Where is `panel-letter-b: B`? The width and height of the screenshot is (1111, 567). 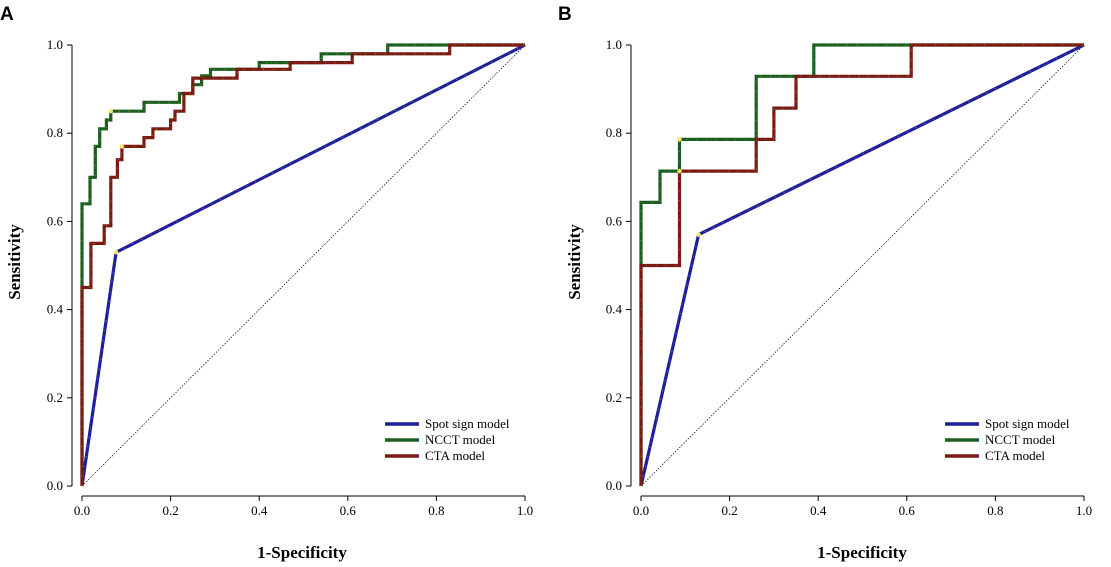 panel-letter-b: B is located at coordinates (565, 14).